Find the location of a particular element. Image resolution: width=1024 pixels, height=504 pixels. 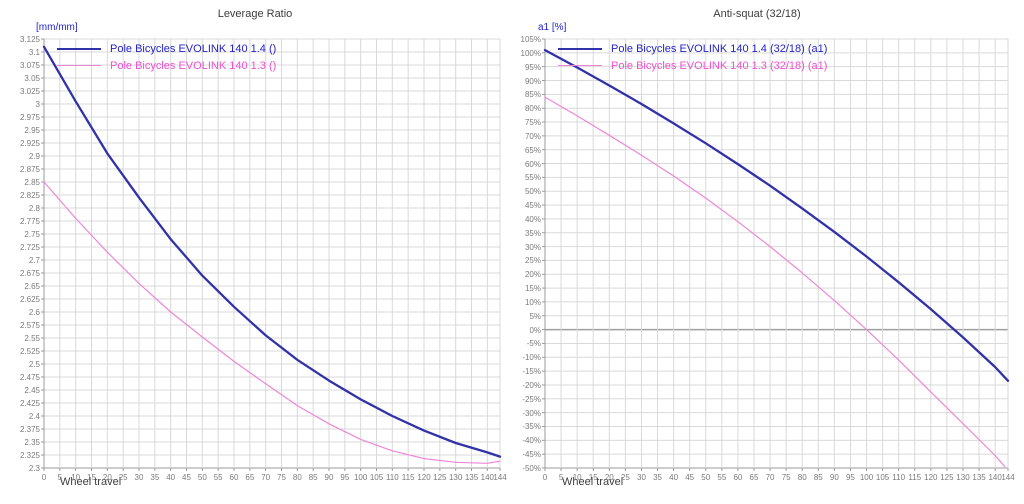

y-tick-label: -20% is located at coordinates (531, 385).